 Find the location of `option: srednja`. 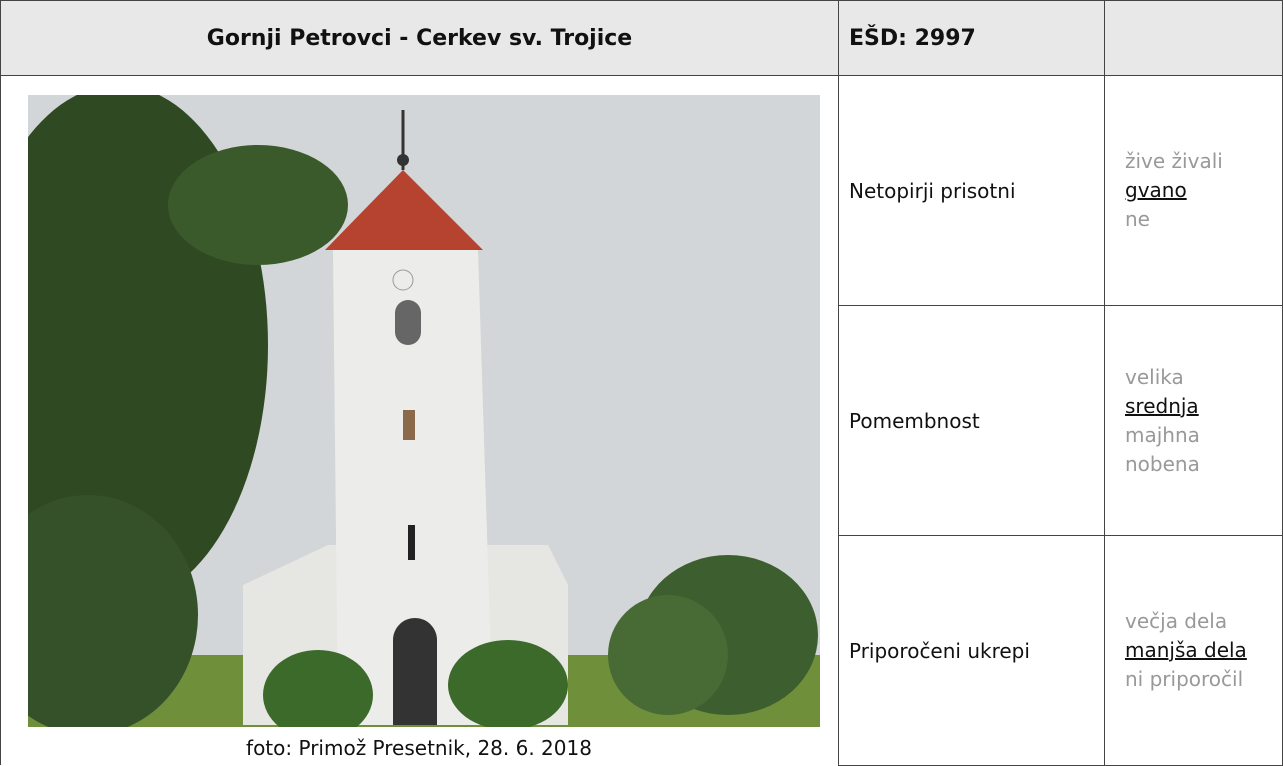

option: srednja is located at coordinates (1162, 405).